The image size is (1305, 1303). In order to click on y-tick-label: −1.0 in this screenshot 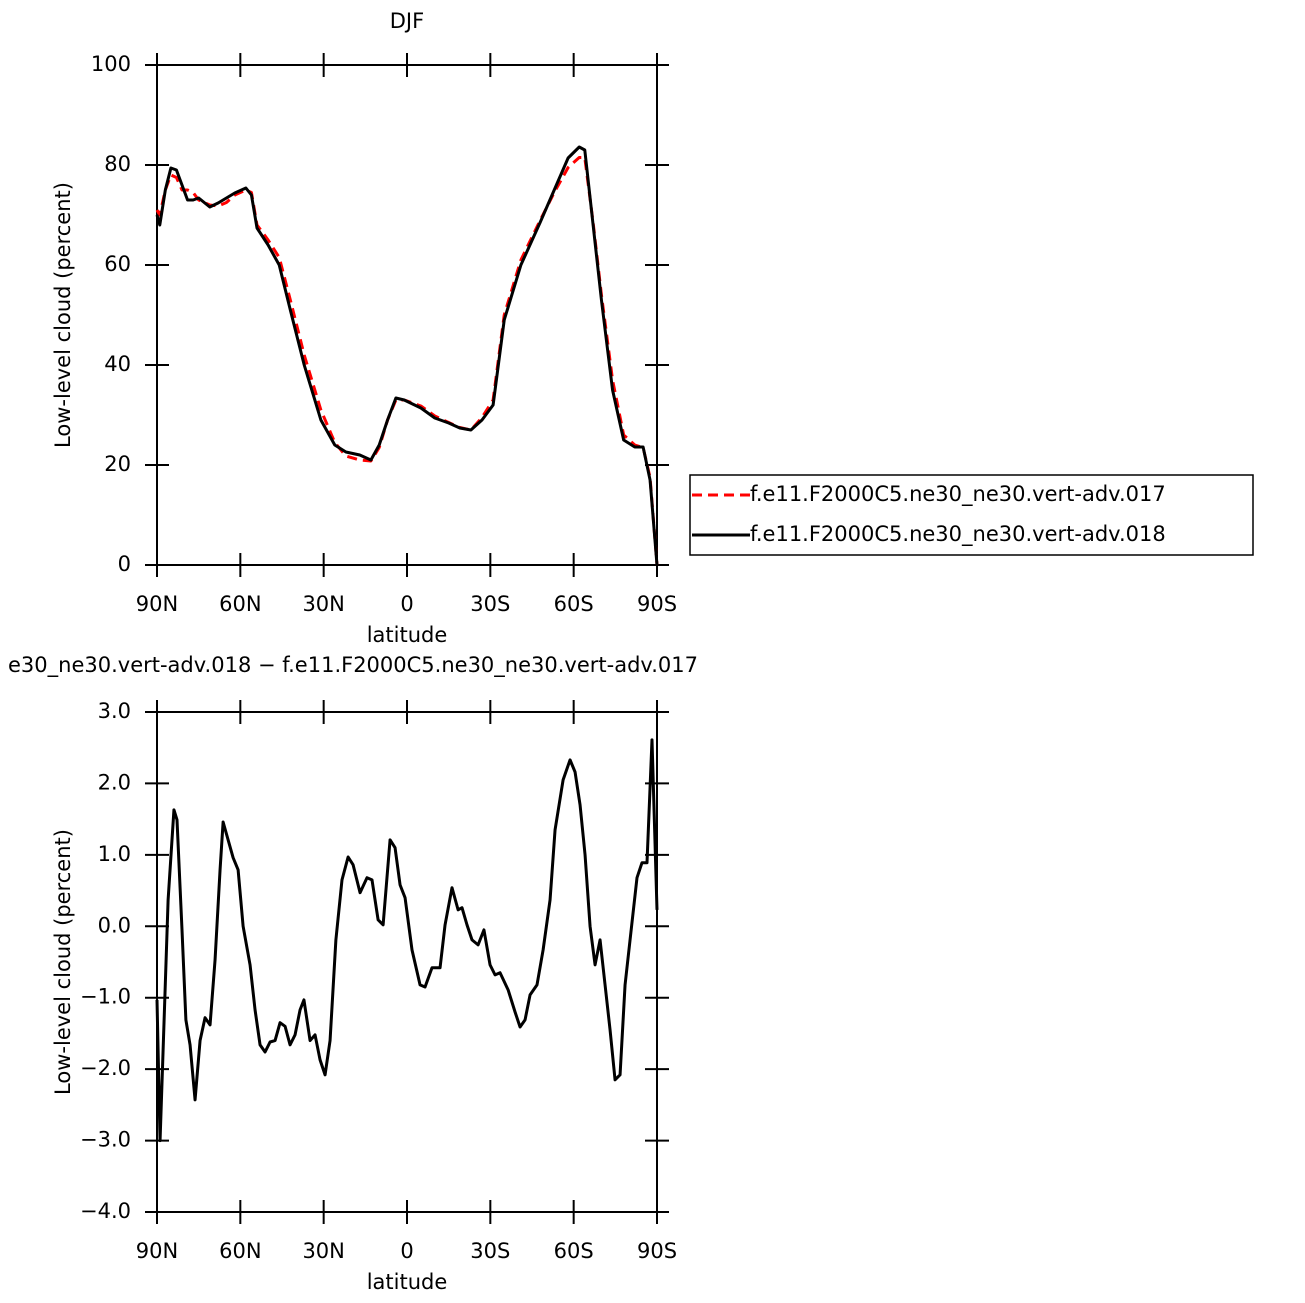, I will do `click(105, 997)`.